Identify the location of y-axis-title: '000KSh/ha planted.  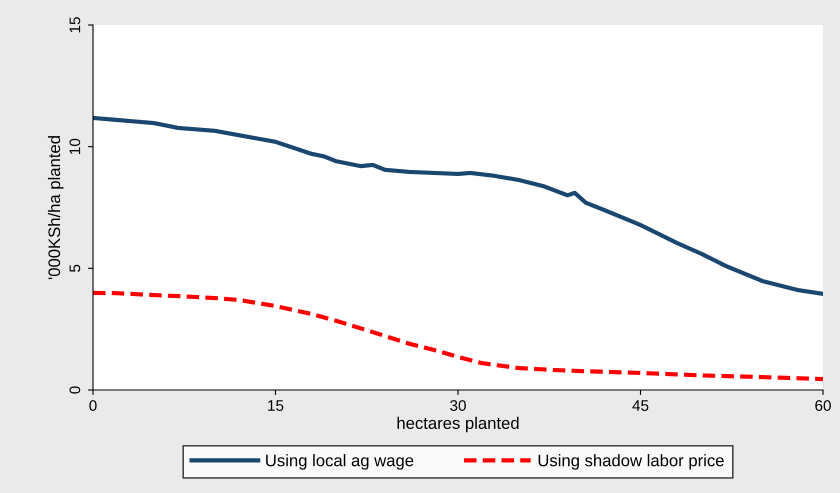
(56, 208).